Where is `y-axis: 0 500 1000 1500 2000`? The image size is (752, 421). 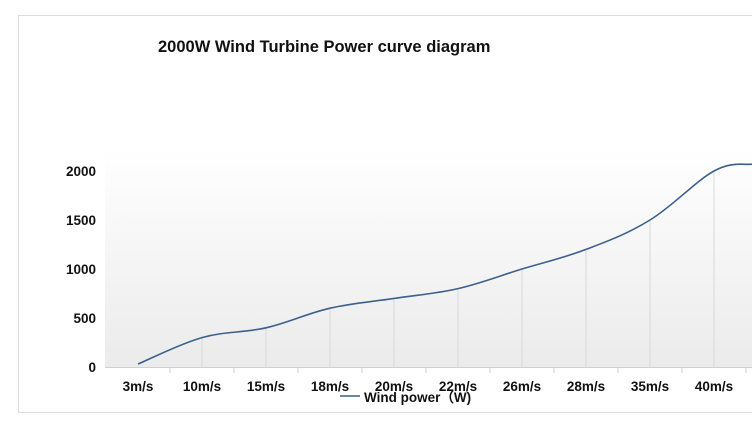
y-axis: 0 500 1000 1500 2000 is located at coordinates (81, 269).